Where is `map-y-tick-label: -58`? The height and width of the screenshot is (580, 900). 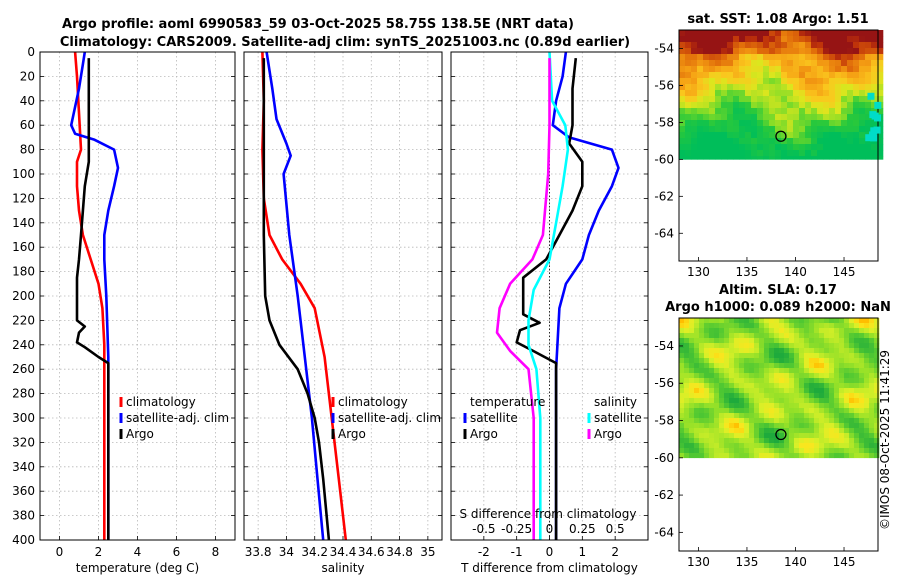 map-y-tick-label: -58 is located at coordinates (664, 421).